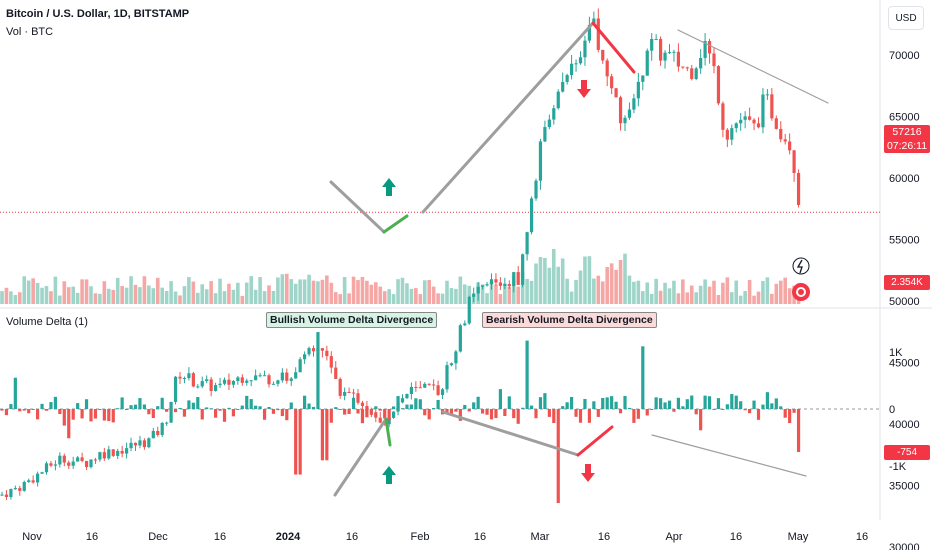  What do you see at coordinates (569, 320) in the screenshot?
I see `bearish-divergence-label: Bearish Volume Delta Divergence` at bounding box center [569, 320].